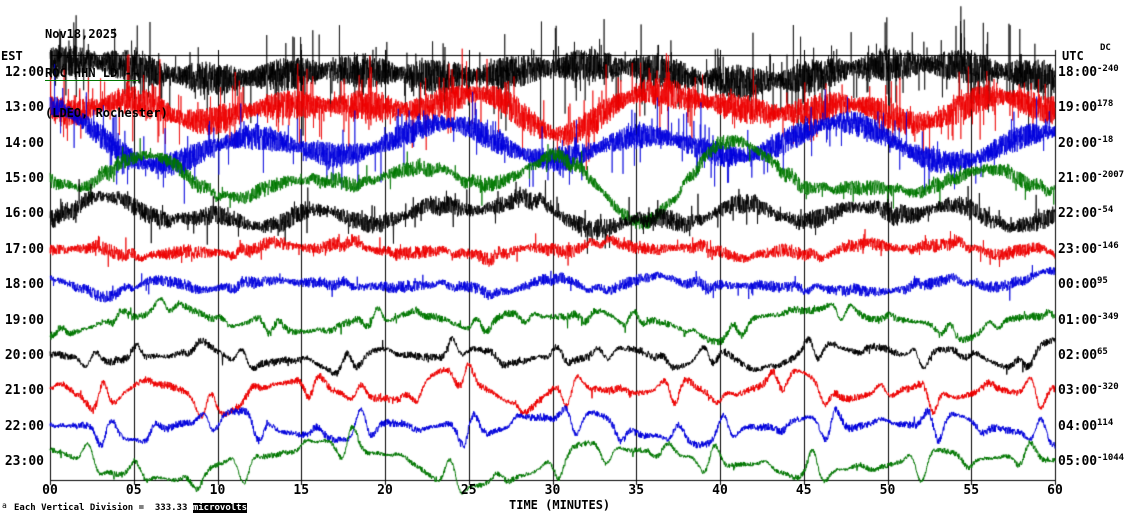 This screenshot has height=519, width=1130. What do you see at coordinates (24, 72) in the screenshot?
I see `est-hour-12:00: 12:00` at bounding box center [24, 72].